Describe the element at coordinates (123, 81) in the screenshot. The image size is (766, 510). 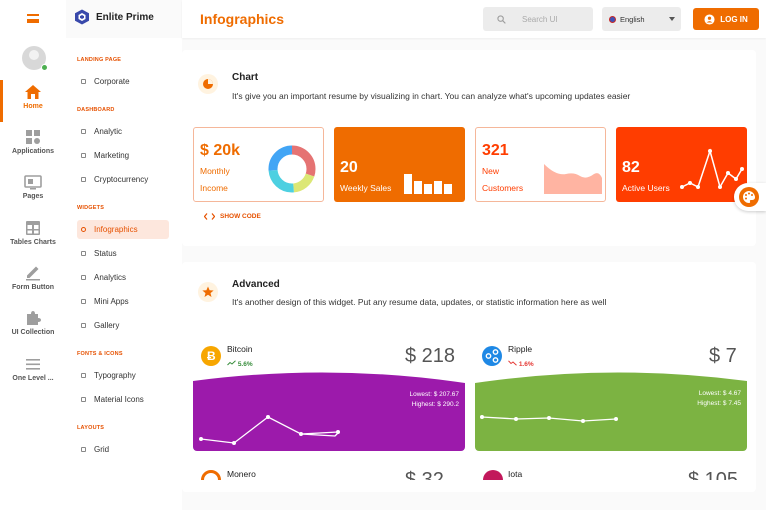
I see `menu-item-corporate: Corporate` at that location.